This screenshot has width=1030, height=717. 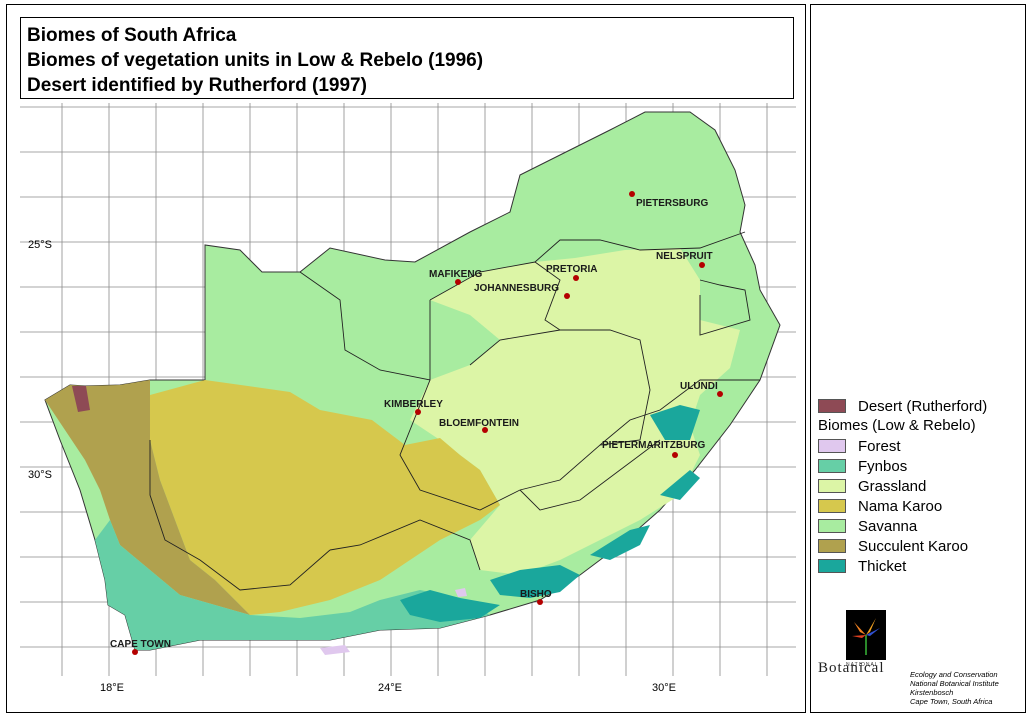 What do you see at coordinates (883, 466) in the screenshot?
I see `legend-label: Fynbos` at bounding box center [883, 466].